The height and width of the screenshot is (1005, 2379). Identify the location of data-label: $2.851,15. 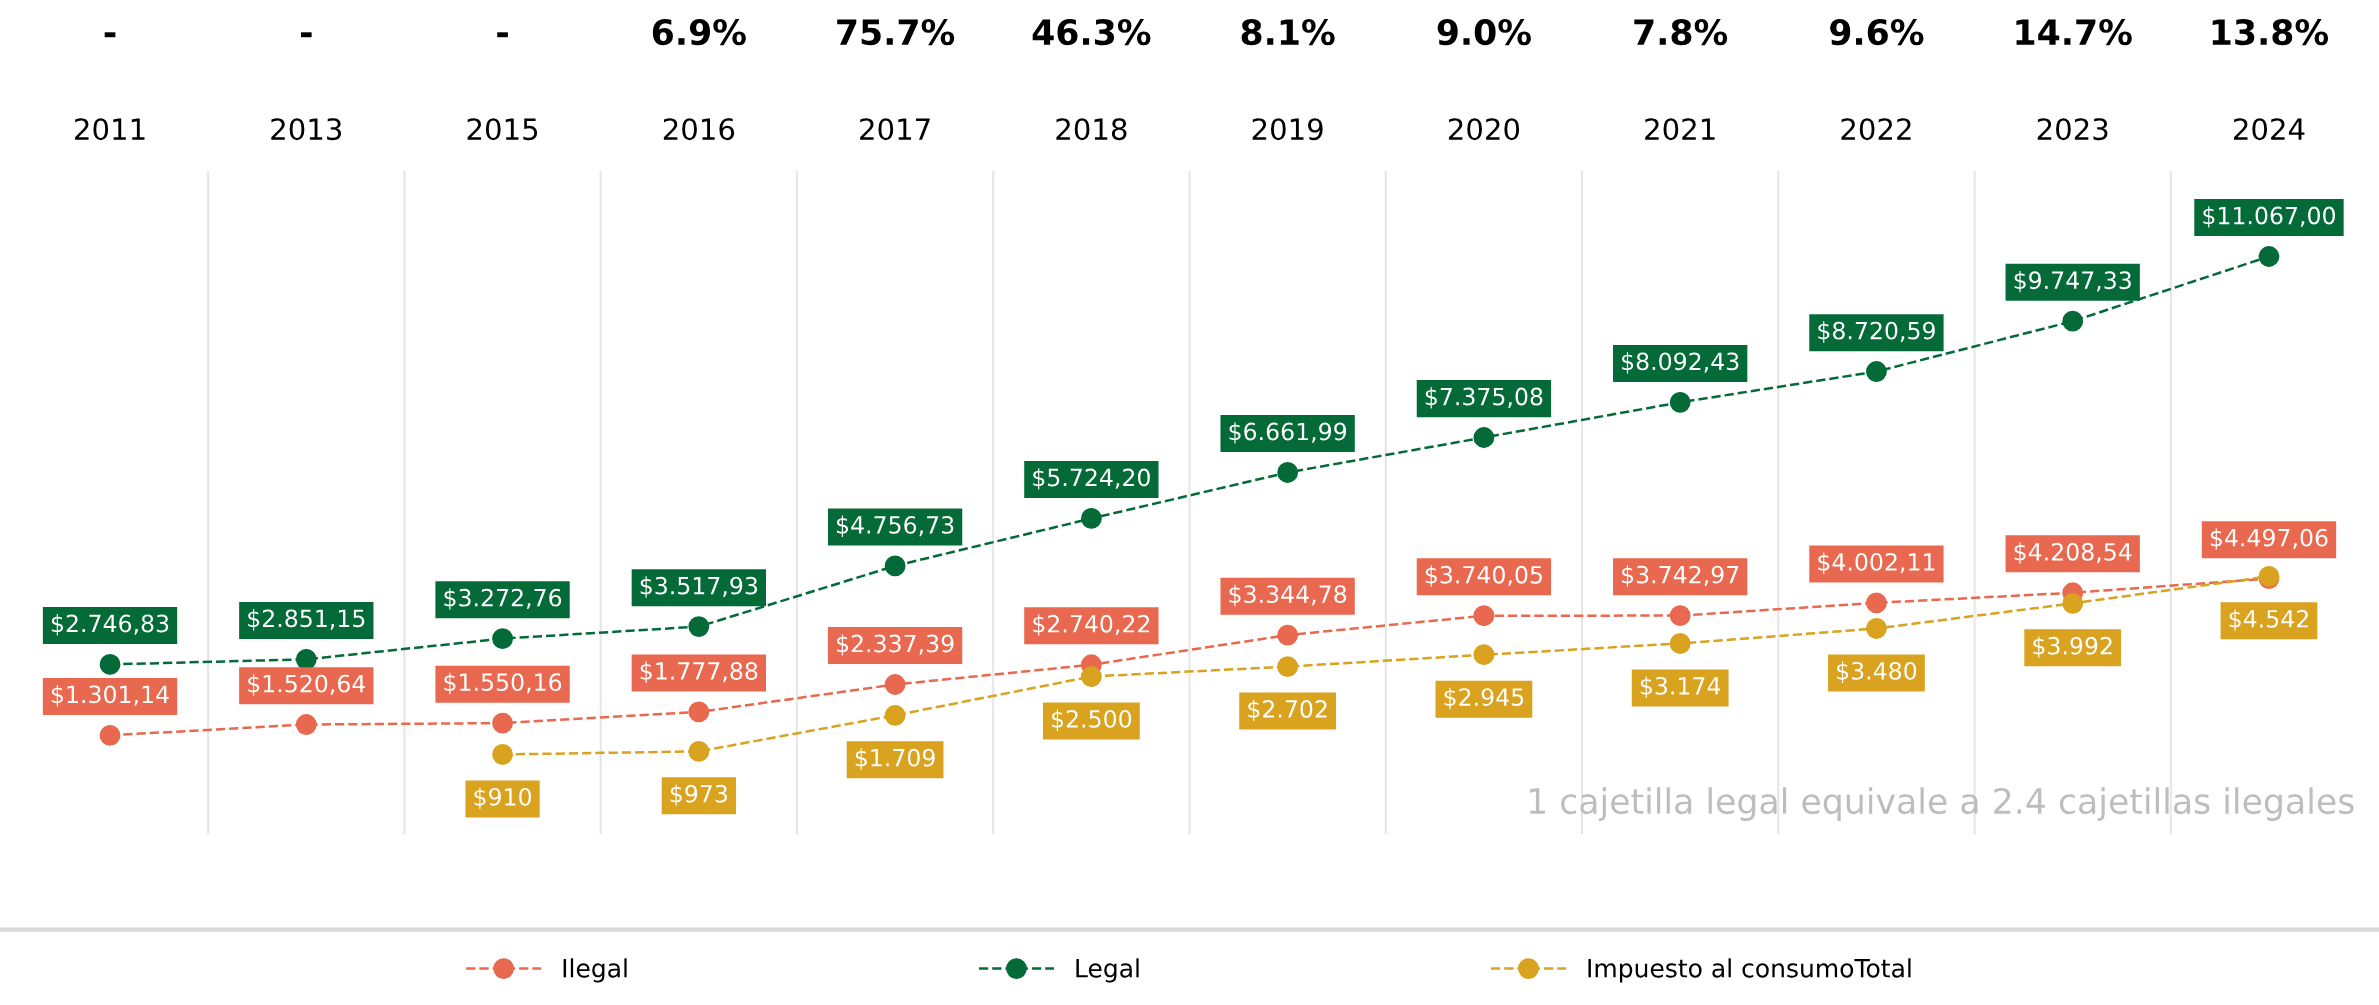
(306, 619).